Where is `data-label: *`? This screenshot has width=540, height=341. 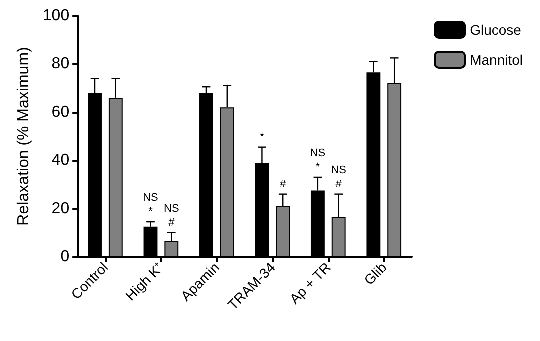 data-label: * is located at coordinates (263, 137).